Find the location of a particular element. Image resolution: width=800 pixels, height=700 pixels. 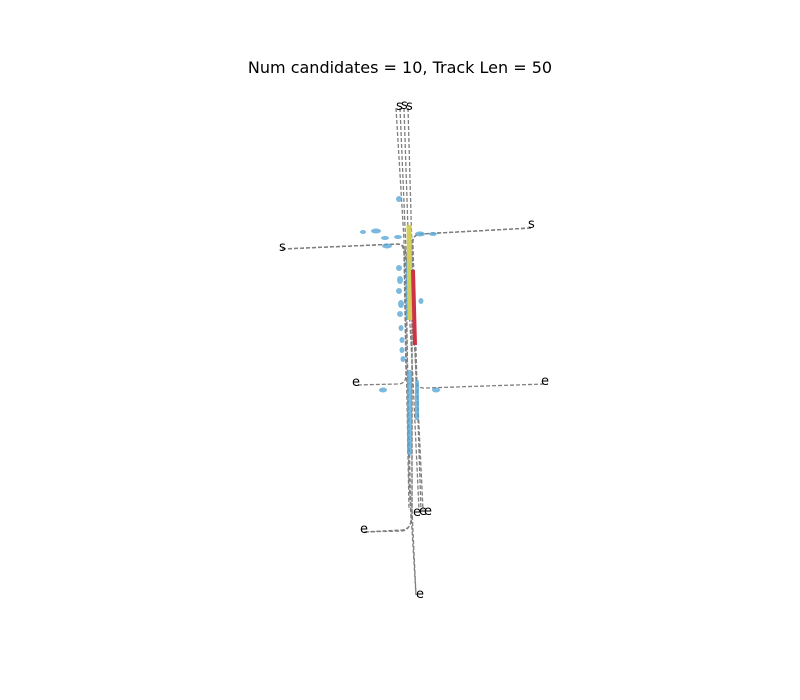

detections is located at coordinates (400, 325).